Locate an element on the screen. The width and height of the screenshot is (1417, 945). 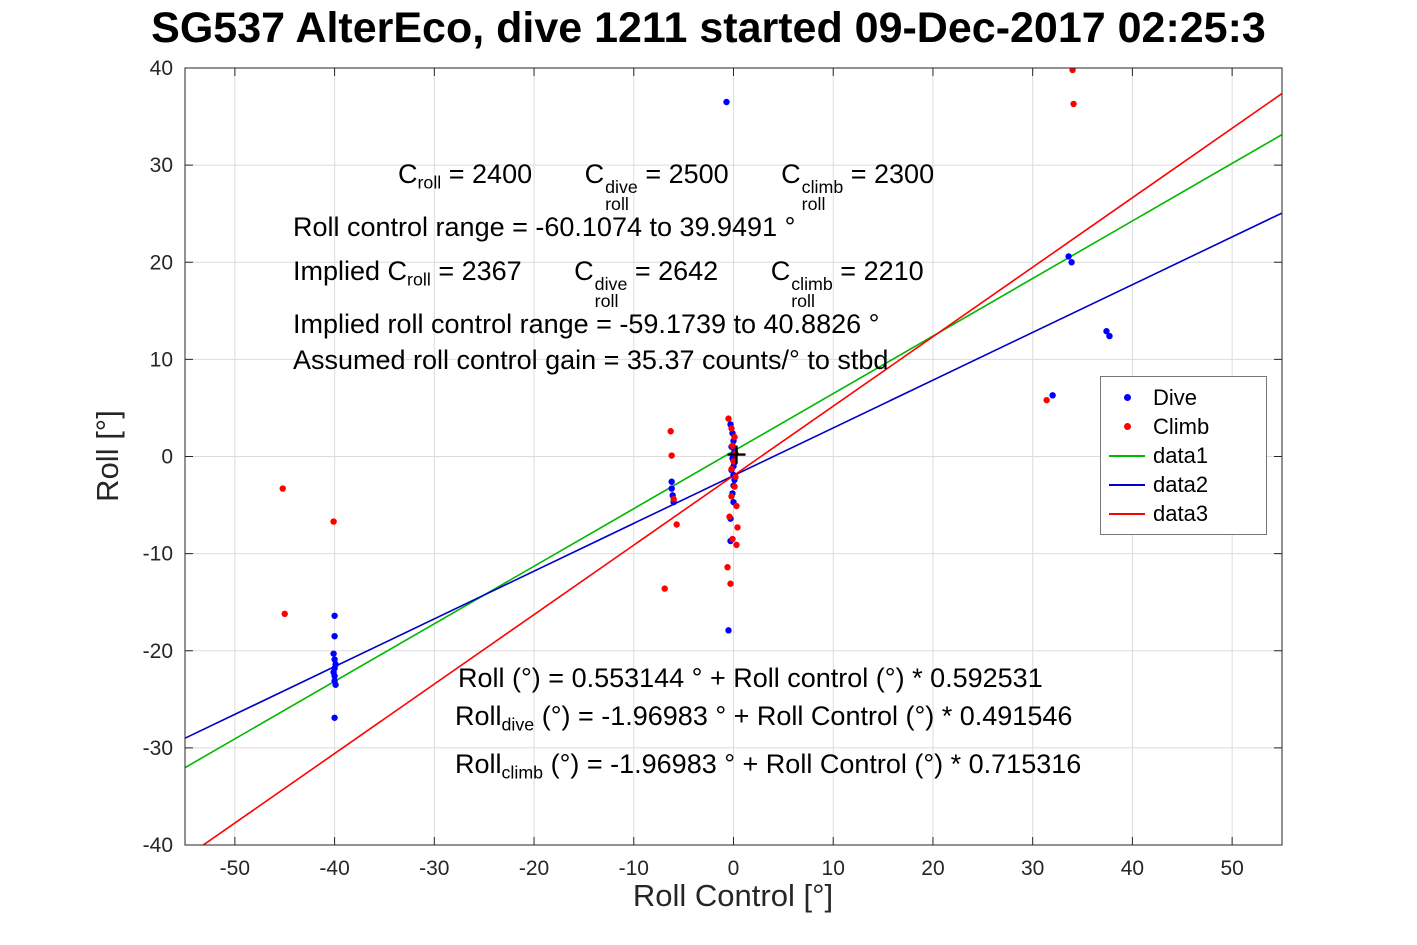
legend-item-data3: data3 is located at coordinates (1183, 513).